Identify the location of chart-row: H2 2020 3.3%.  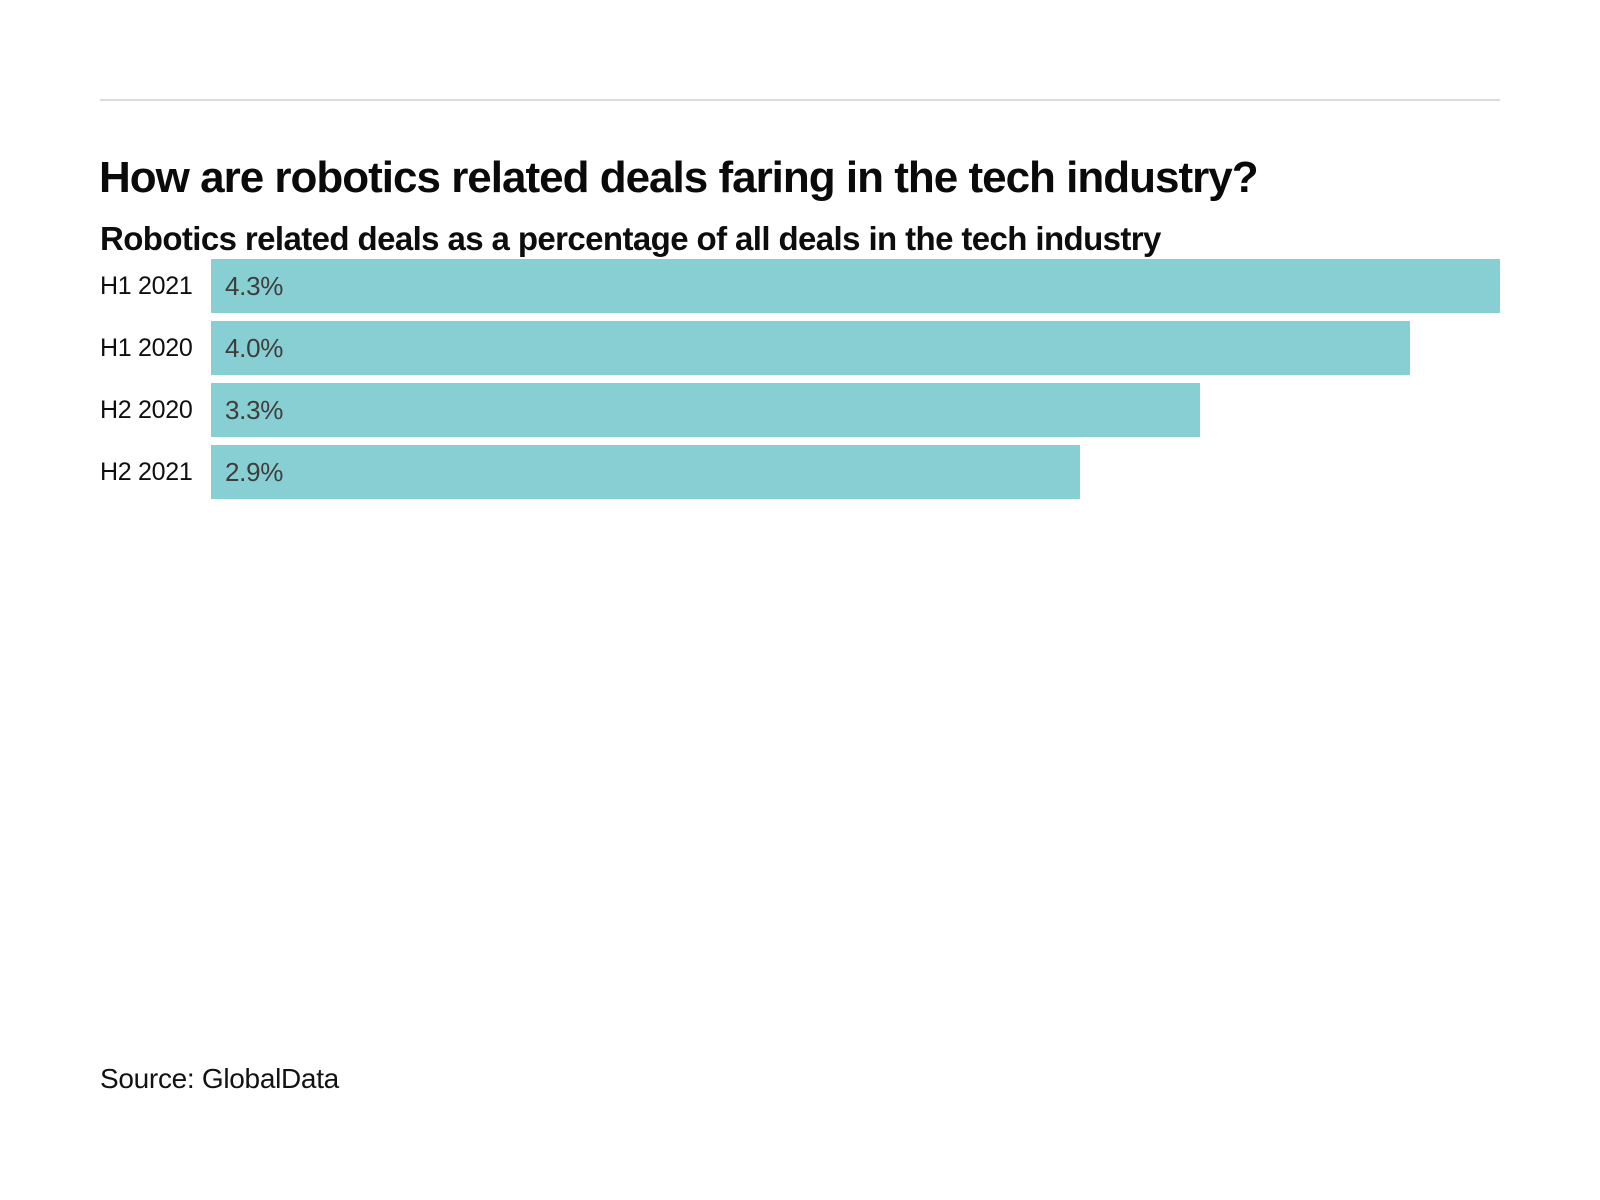
(800, 410).